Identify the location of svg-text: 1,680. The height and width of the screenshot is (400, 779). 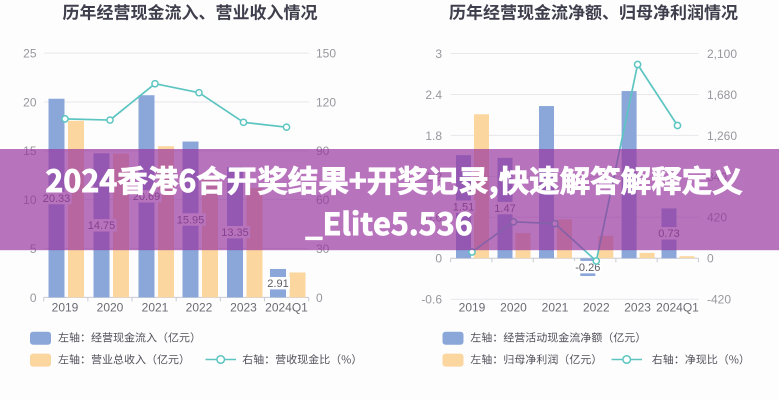
(722, 95).